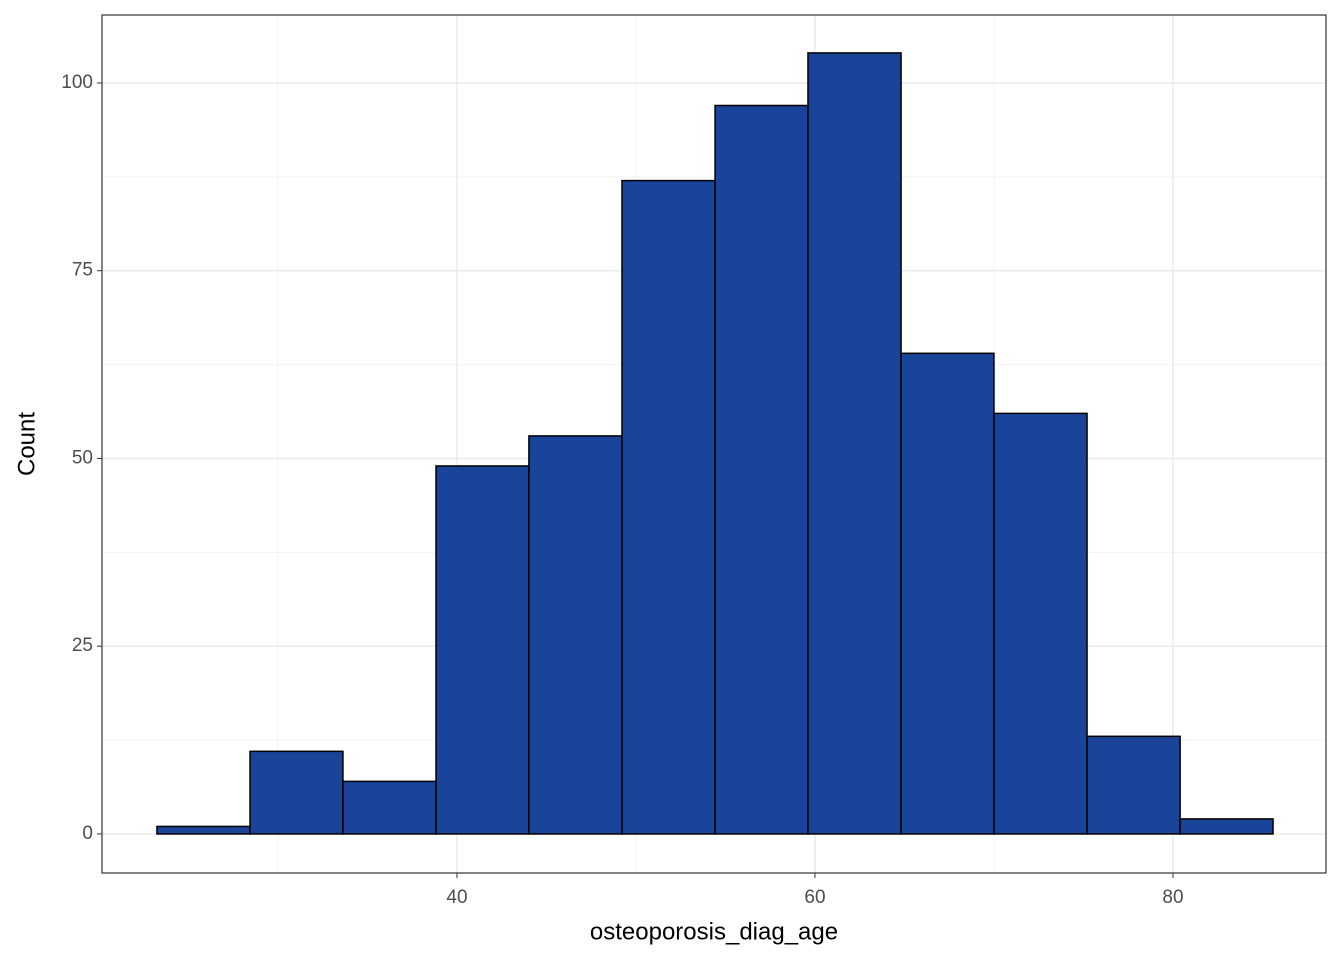  Describe the element at coordinates (26, 444) in the screenshot. I see `y-axis-title: Count` at that location.